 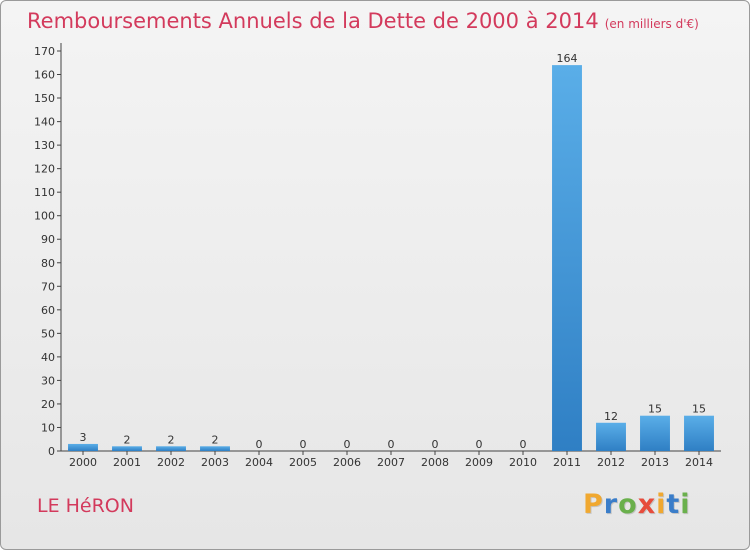 I want to click on x-tick-label: 2011, so click(x=567, y=462).